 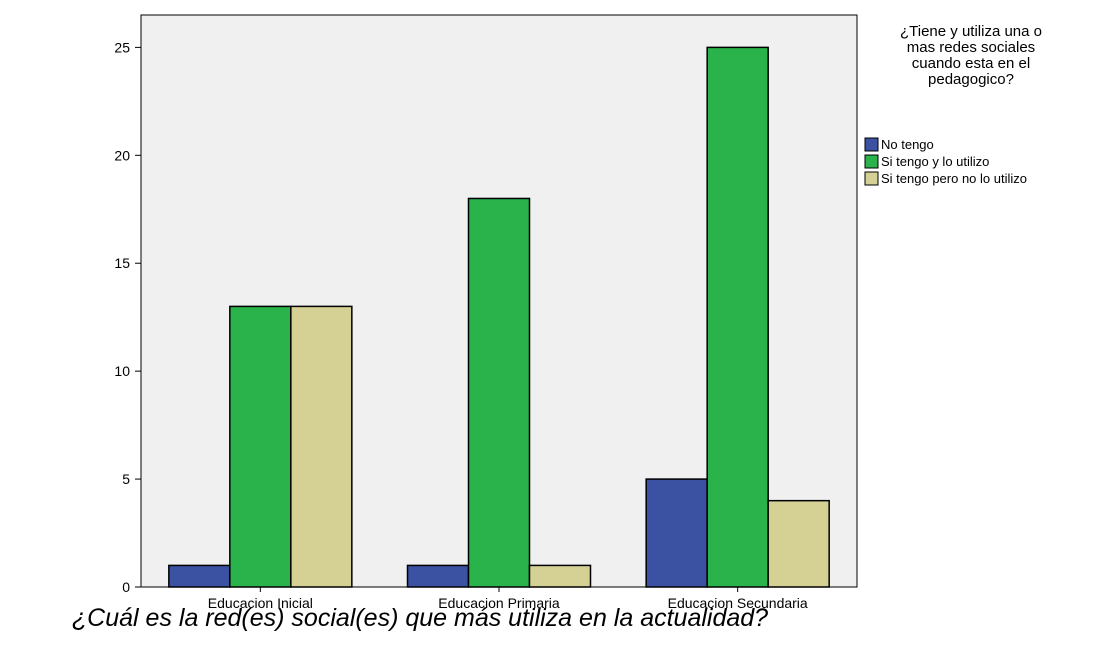 What do you see at coordinates (971, 79) in the screenshot?
I see `legend-title-line: pedagogico?` at bounding box center [971, 79].